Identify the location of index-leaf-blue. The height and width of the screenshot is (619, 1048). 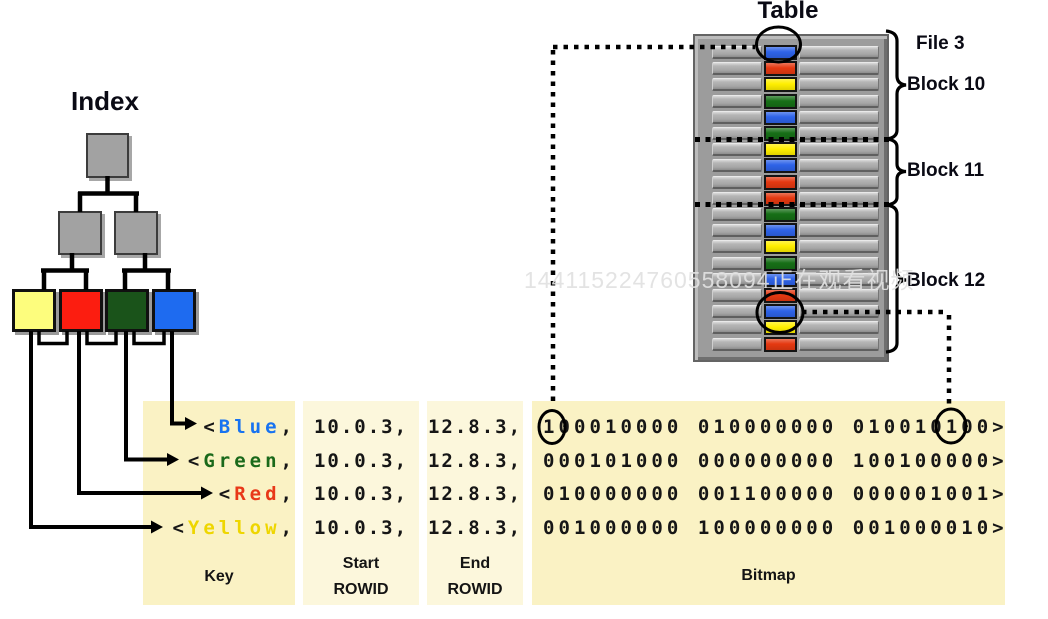
(174, 310).